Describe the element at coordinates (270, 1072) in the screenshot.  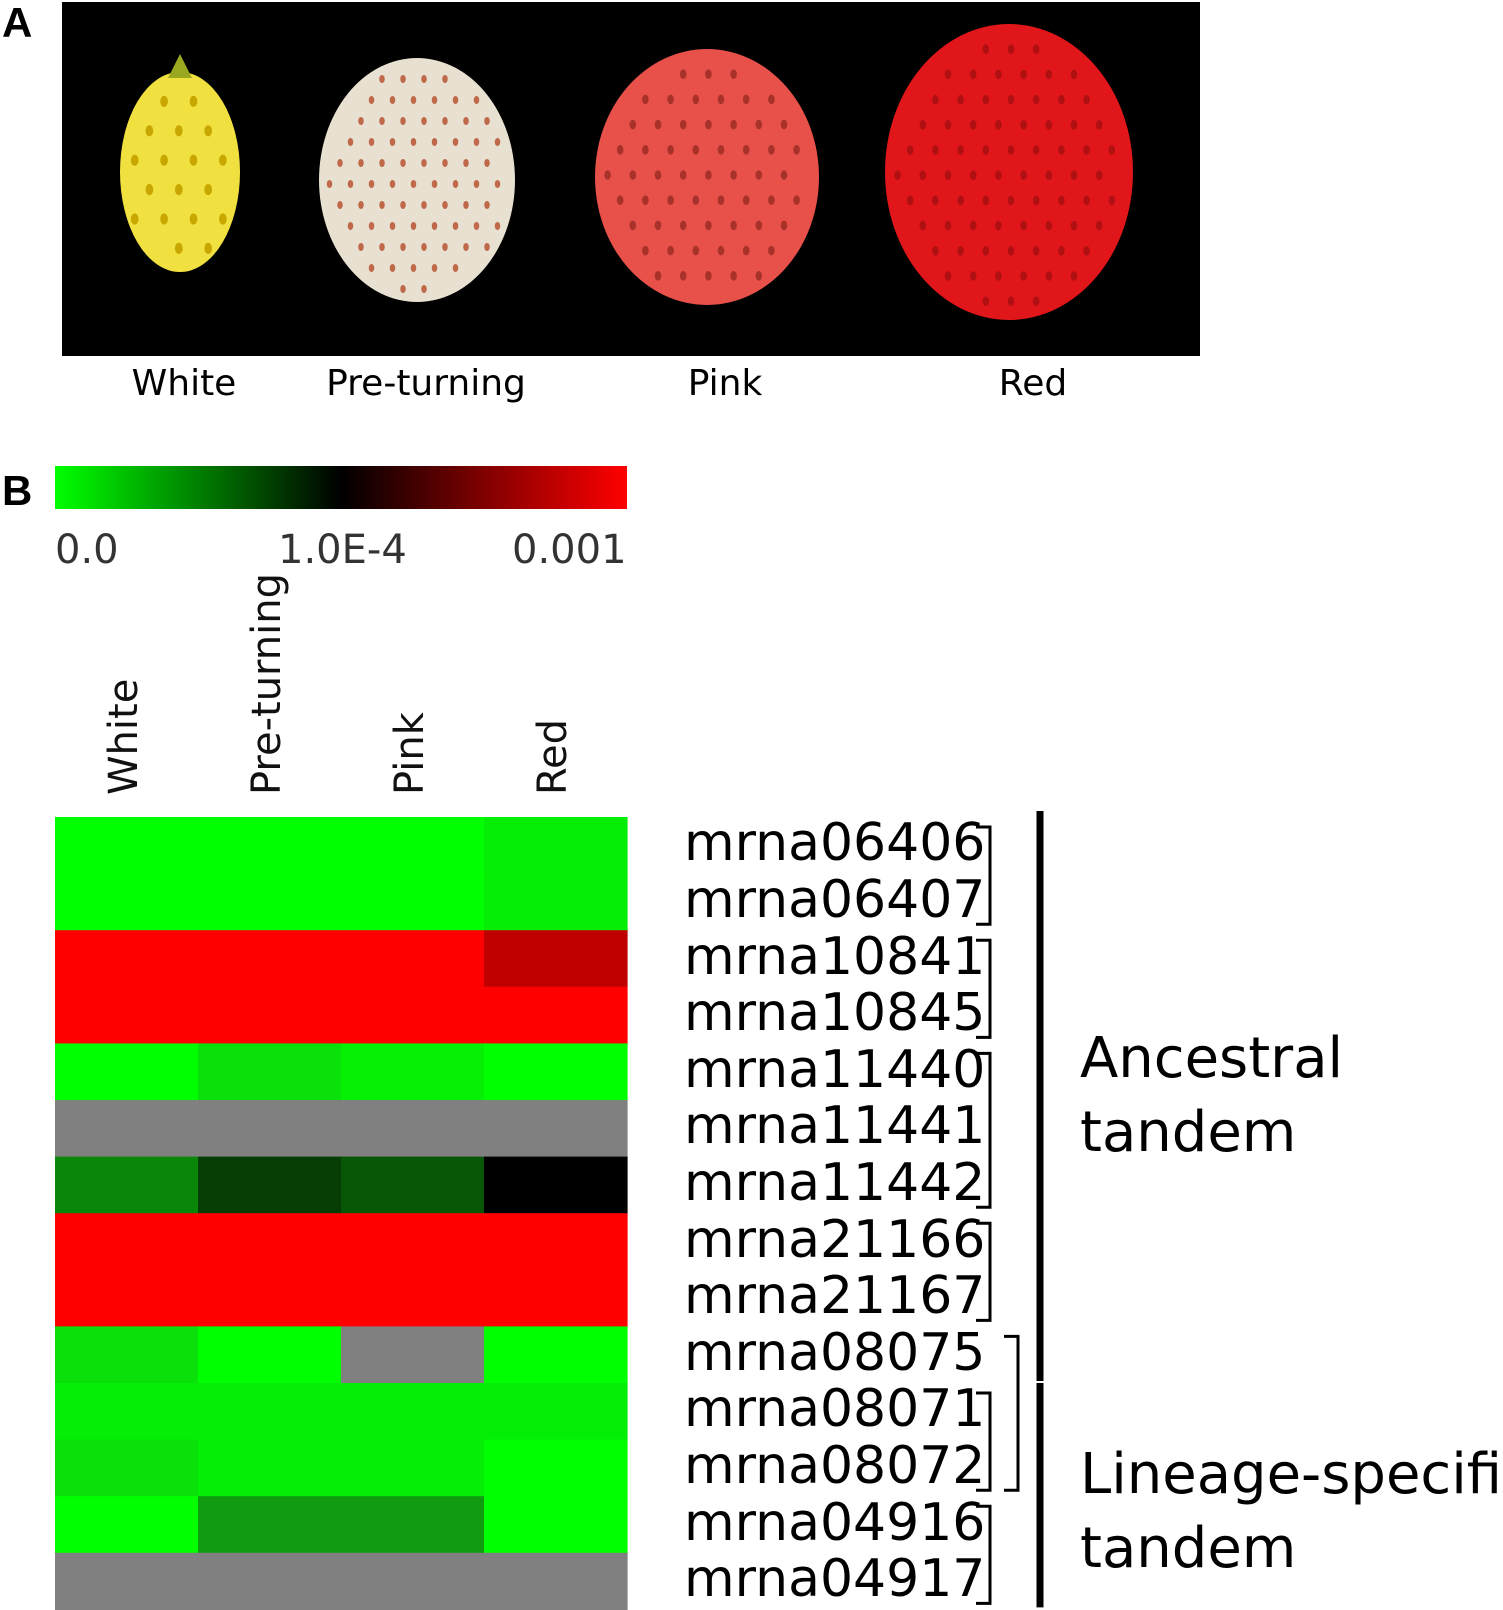
I see `heatmap-cell-mrna11440-pre-turning` at that location.